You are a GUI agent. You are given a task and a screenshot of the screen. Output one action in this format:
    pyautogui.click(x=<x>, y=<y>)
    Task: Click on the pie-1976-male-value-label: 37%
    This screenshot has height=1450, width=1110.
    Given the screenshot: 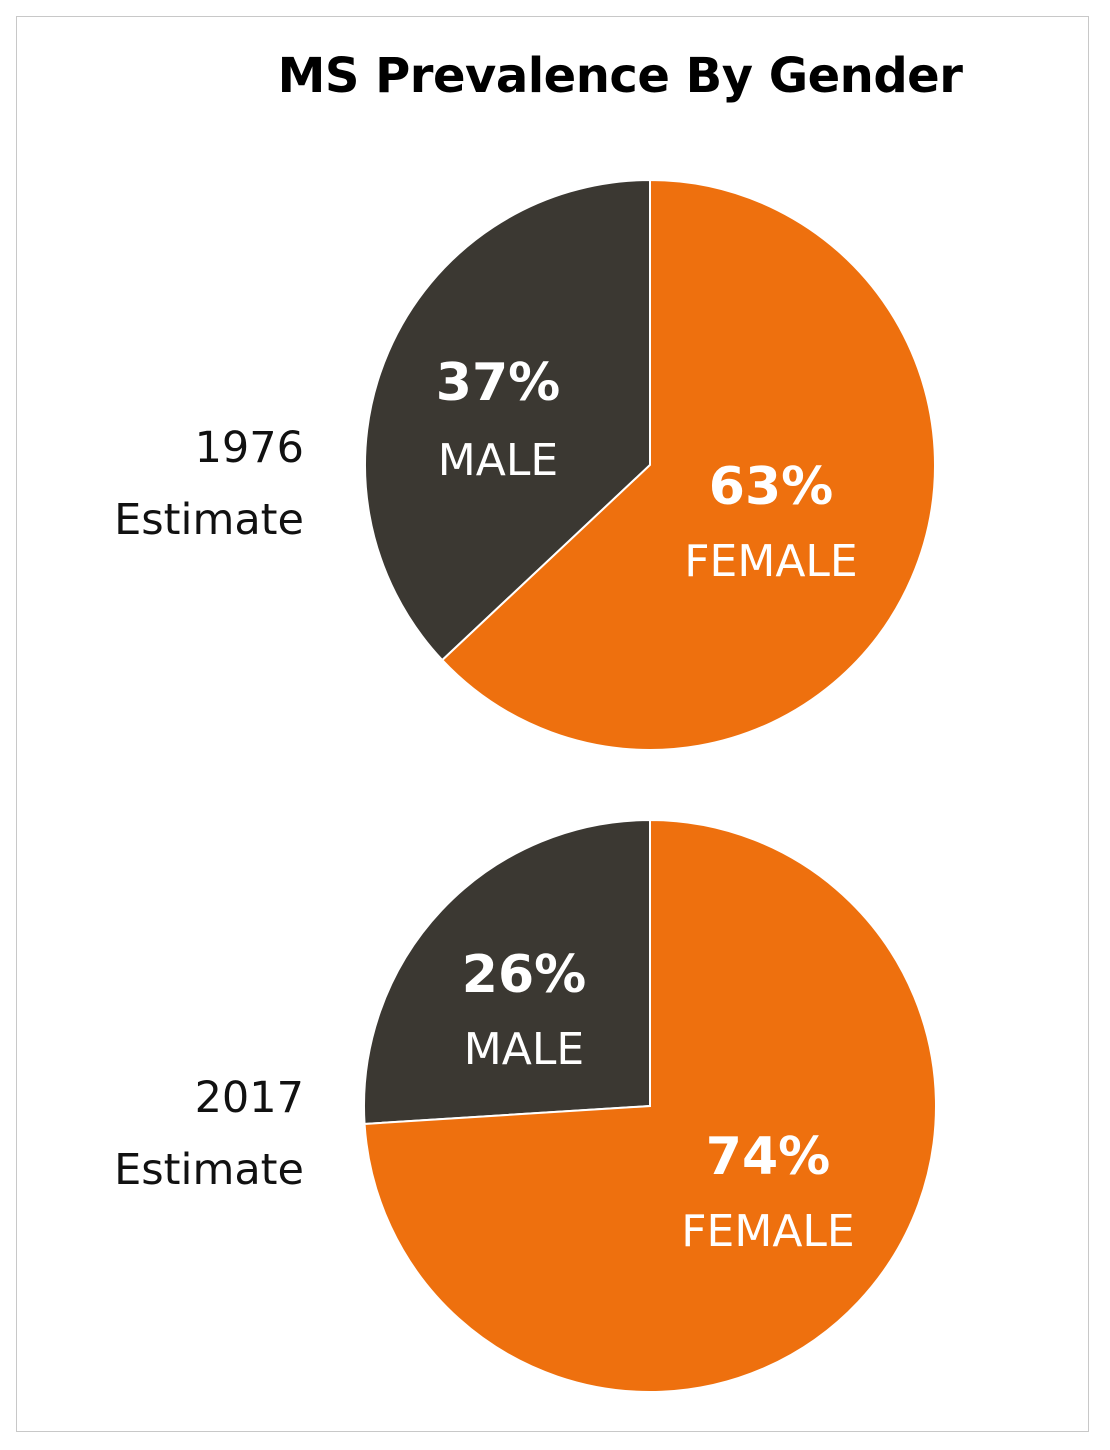 What is the action you would take?
    pyautogui.click(x=498, y=383)
    